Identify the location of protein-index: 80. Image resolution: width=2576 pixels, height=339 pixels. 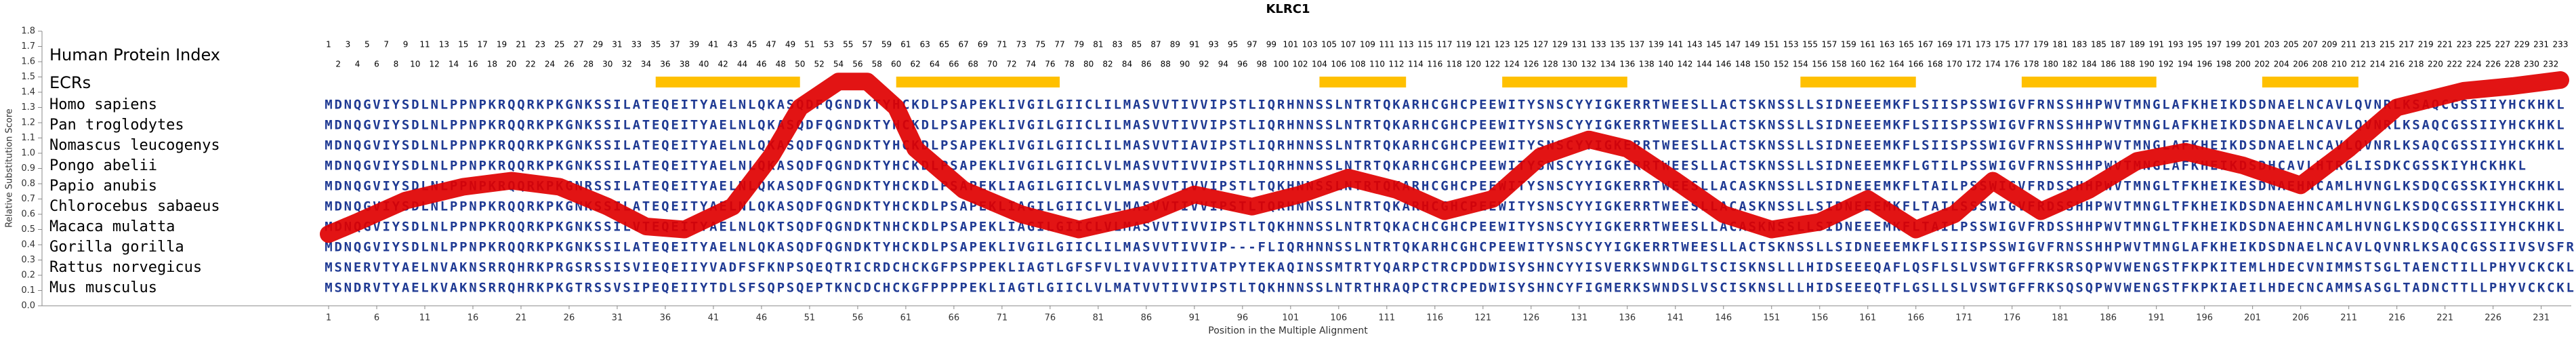
(1088, 64).